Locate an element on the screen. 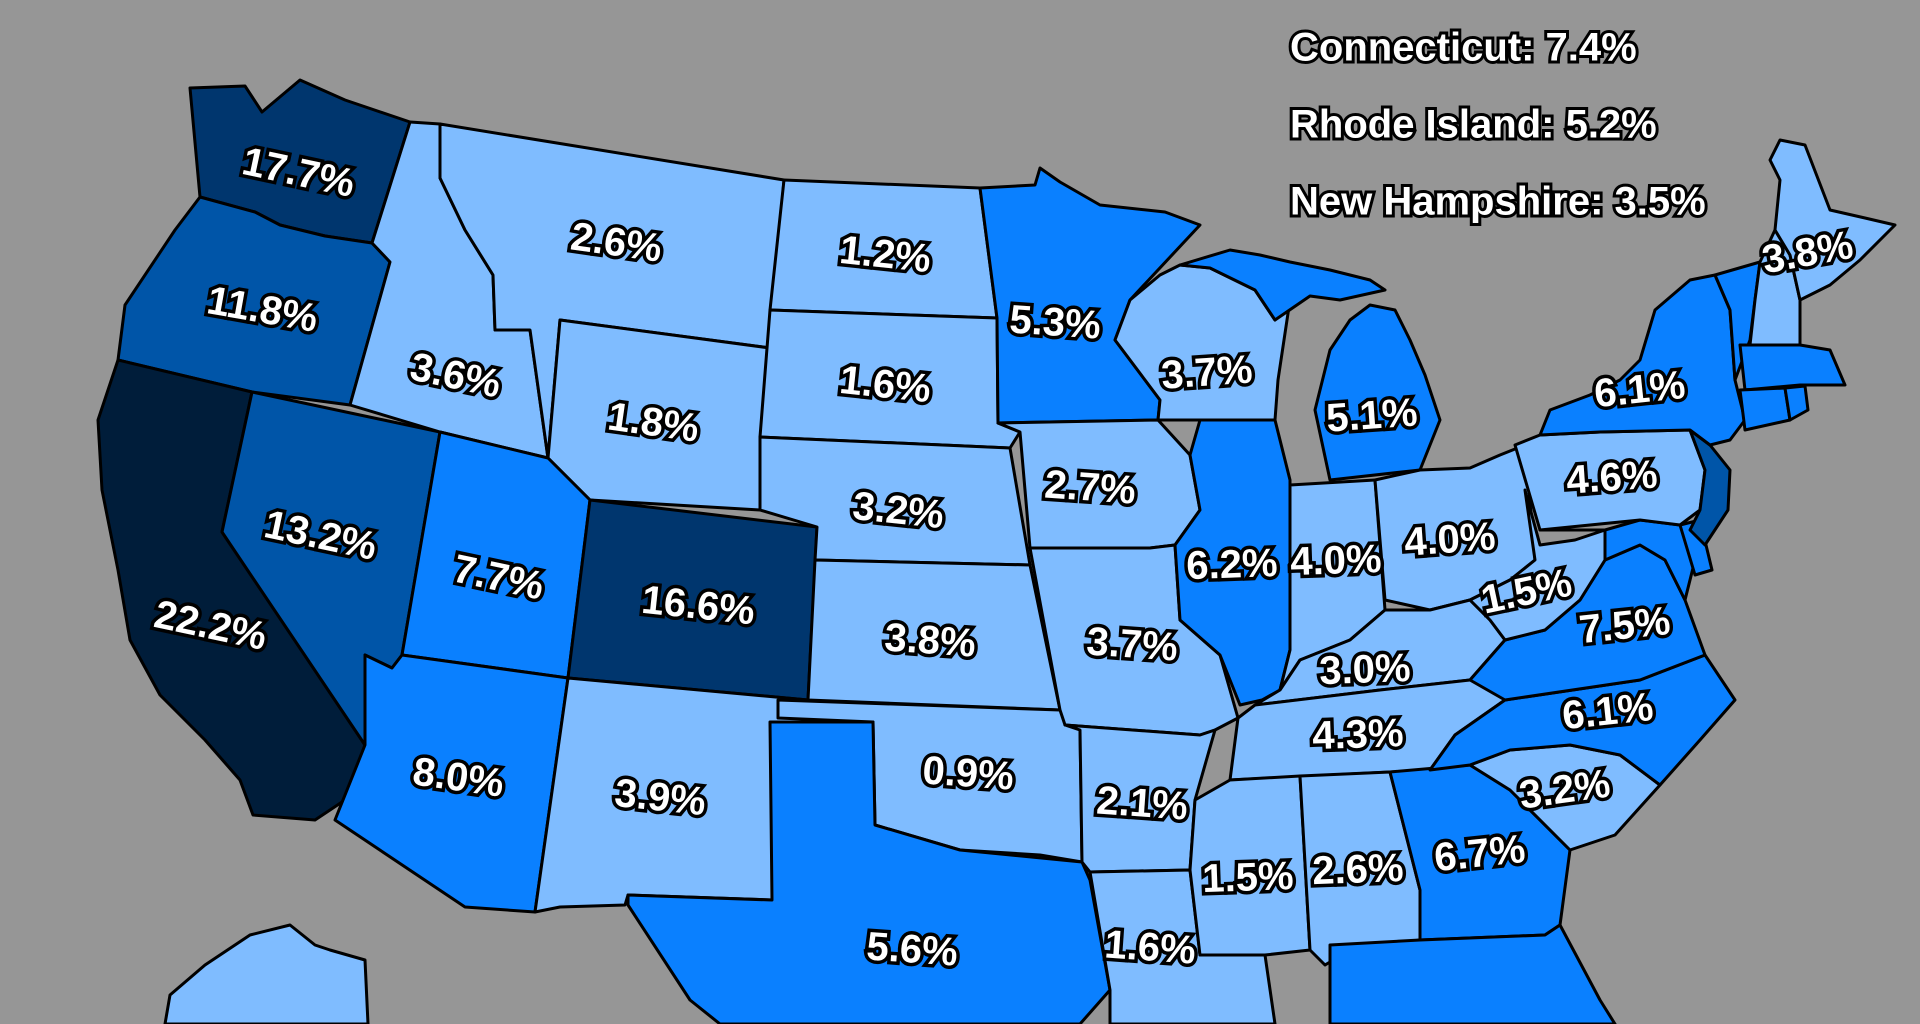  note-rhode-island: Rhode Island: 5.2% is located at coordinates (1473, 125).